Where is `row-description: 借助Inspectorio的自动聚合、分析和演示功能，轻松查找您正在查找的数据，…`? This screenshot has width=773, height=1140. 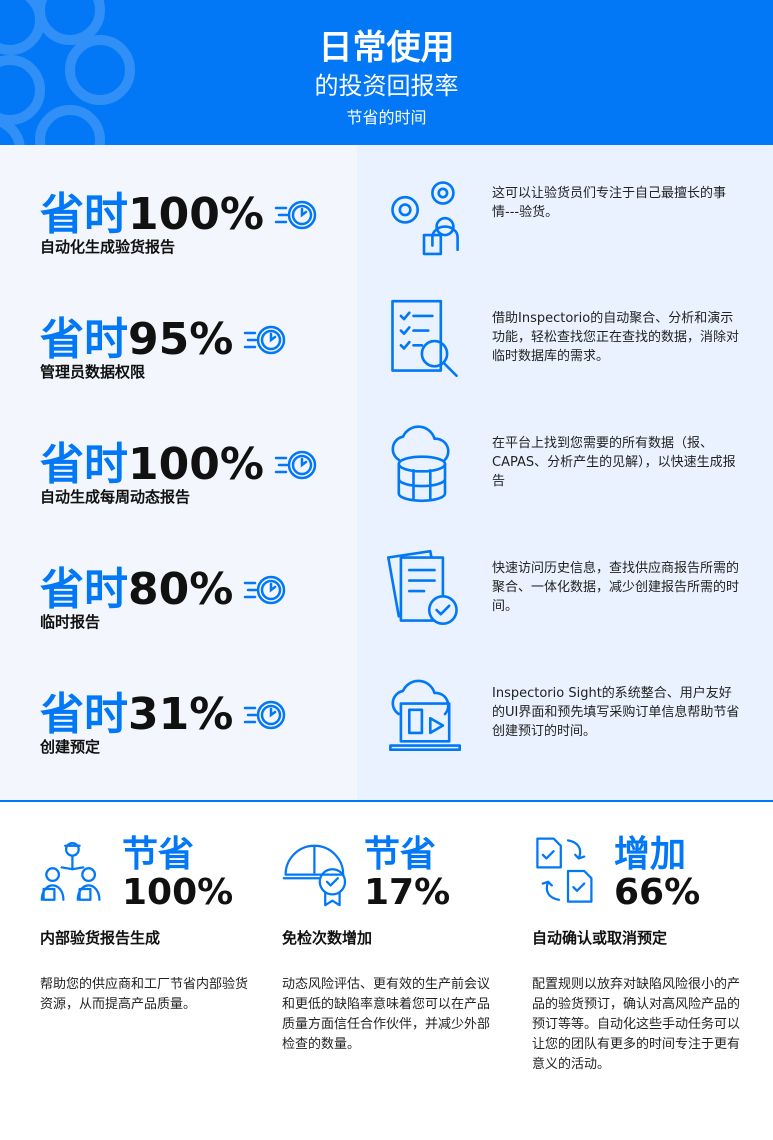
row-description: 借助Inspectorio的自动聚合、分析和演示功能，轻松查找您正在查找的数据，… is located at coordinates (616, 337).